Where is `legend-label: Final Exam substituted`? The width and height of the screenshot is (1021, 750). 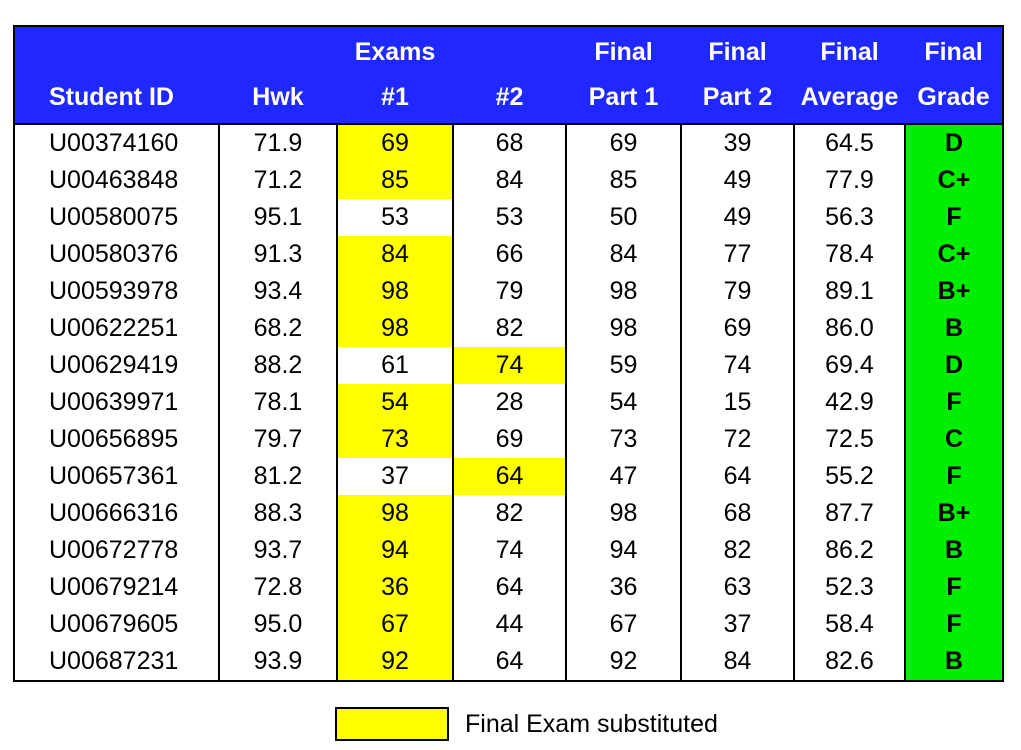
legend-label: Final Exam substituted is located at coordinates (591, 723).